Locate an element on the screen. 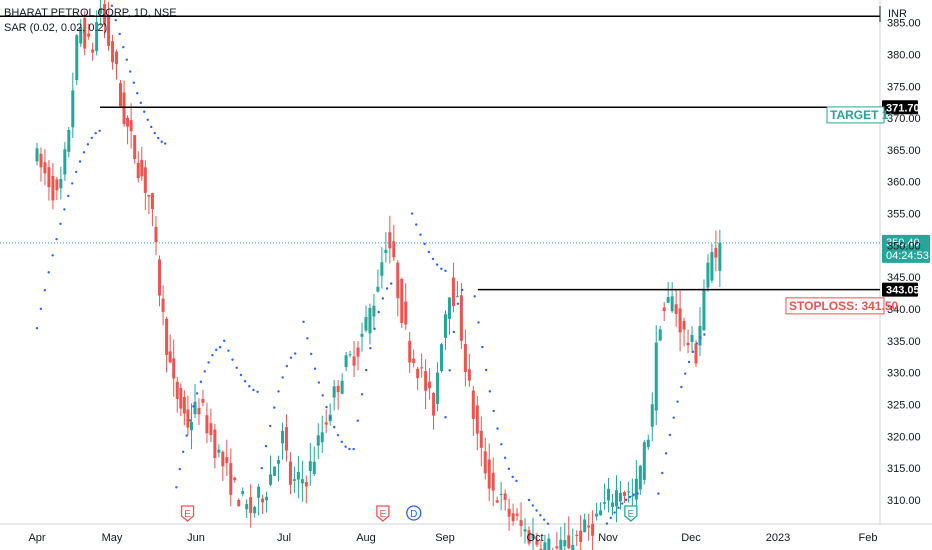 Image resolution: width=932 pixels, height=550 pixels. time-tick-label: Sep is located at coordinates (445, 538).